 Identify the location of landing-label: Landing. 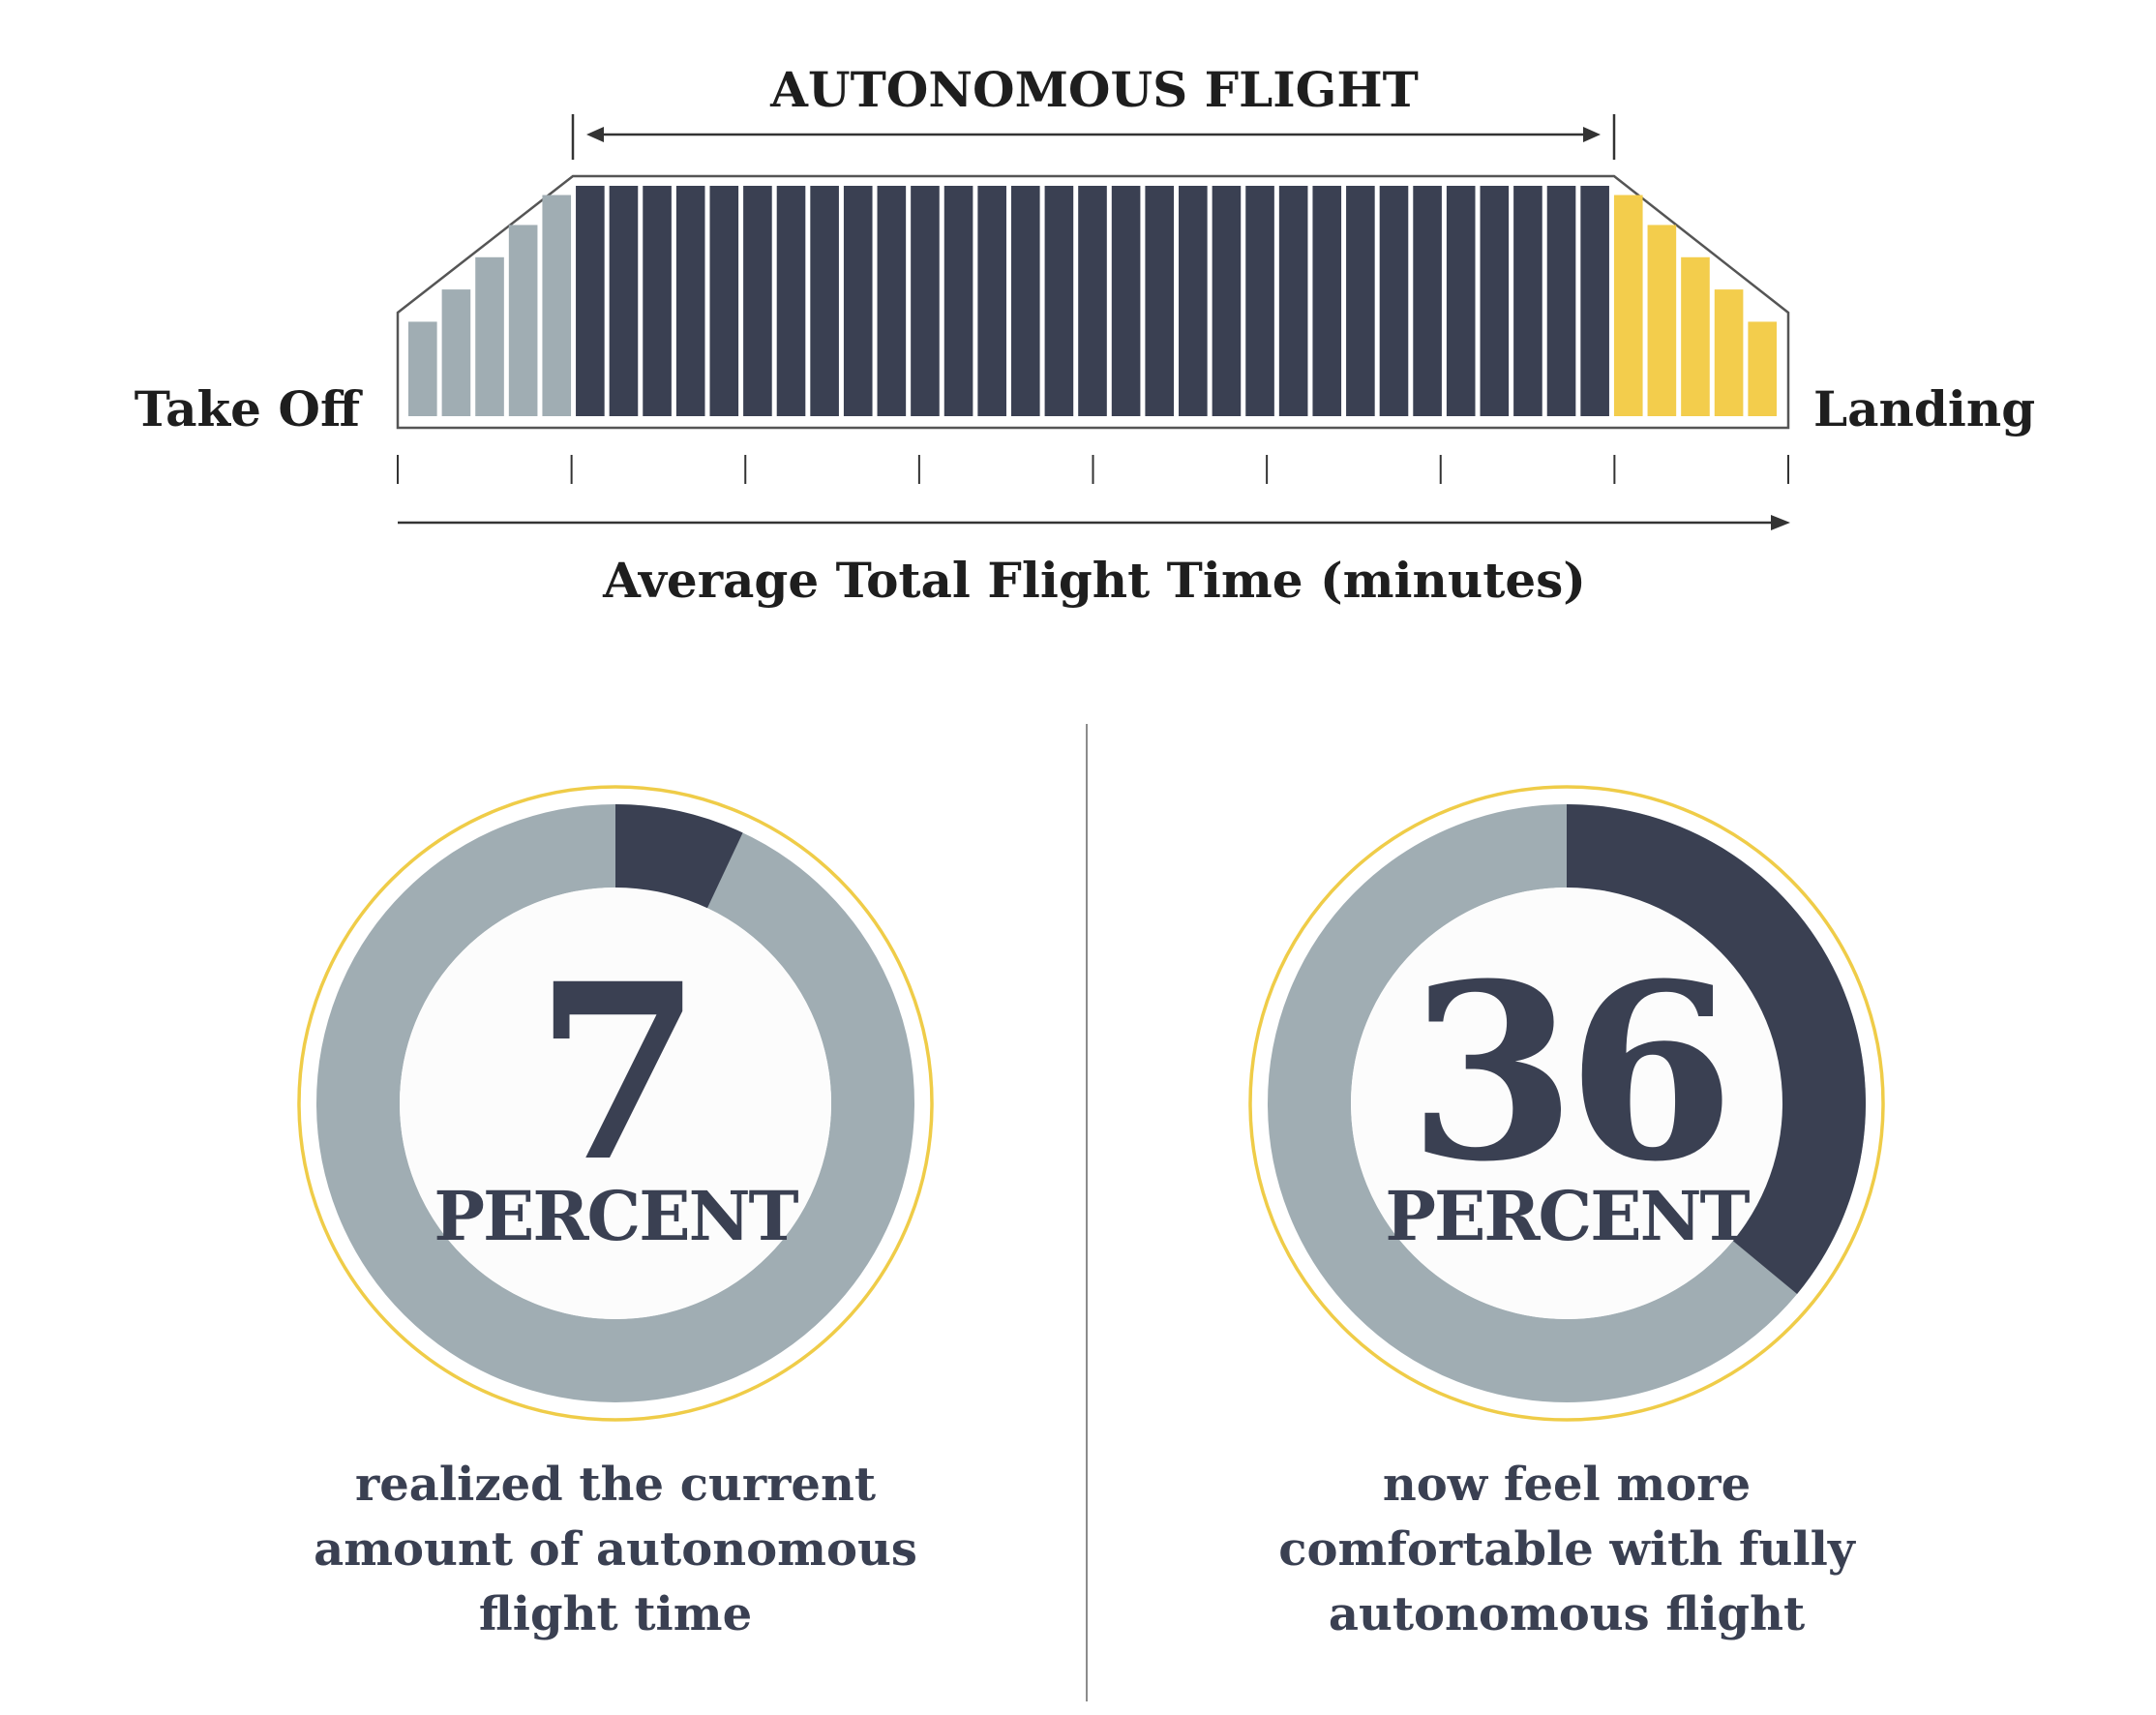
(1924, 408).